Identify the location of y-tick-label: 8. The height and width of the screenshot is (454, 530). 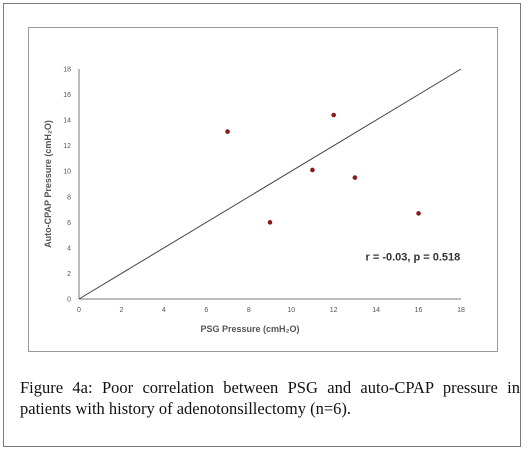
(69, 197).